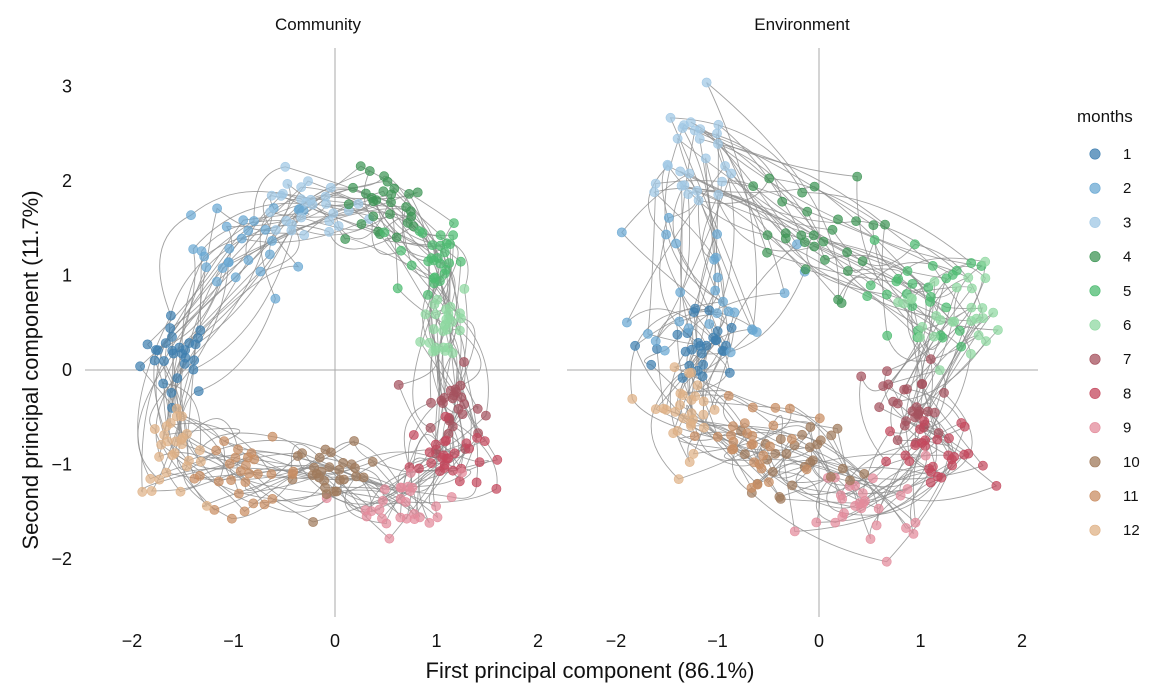 This screenshot has height=684, width=1149. Describe the element at coordinates (436, 641) in the screenshot. I see `x-tick-label: 1` at that location.